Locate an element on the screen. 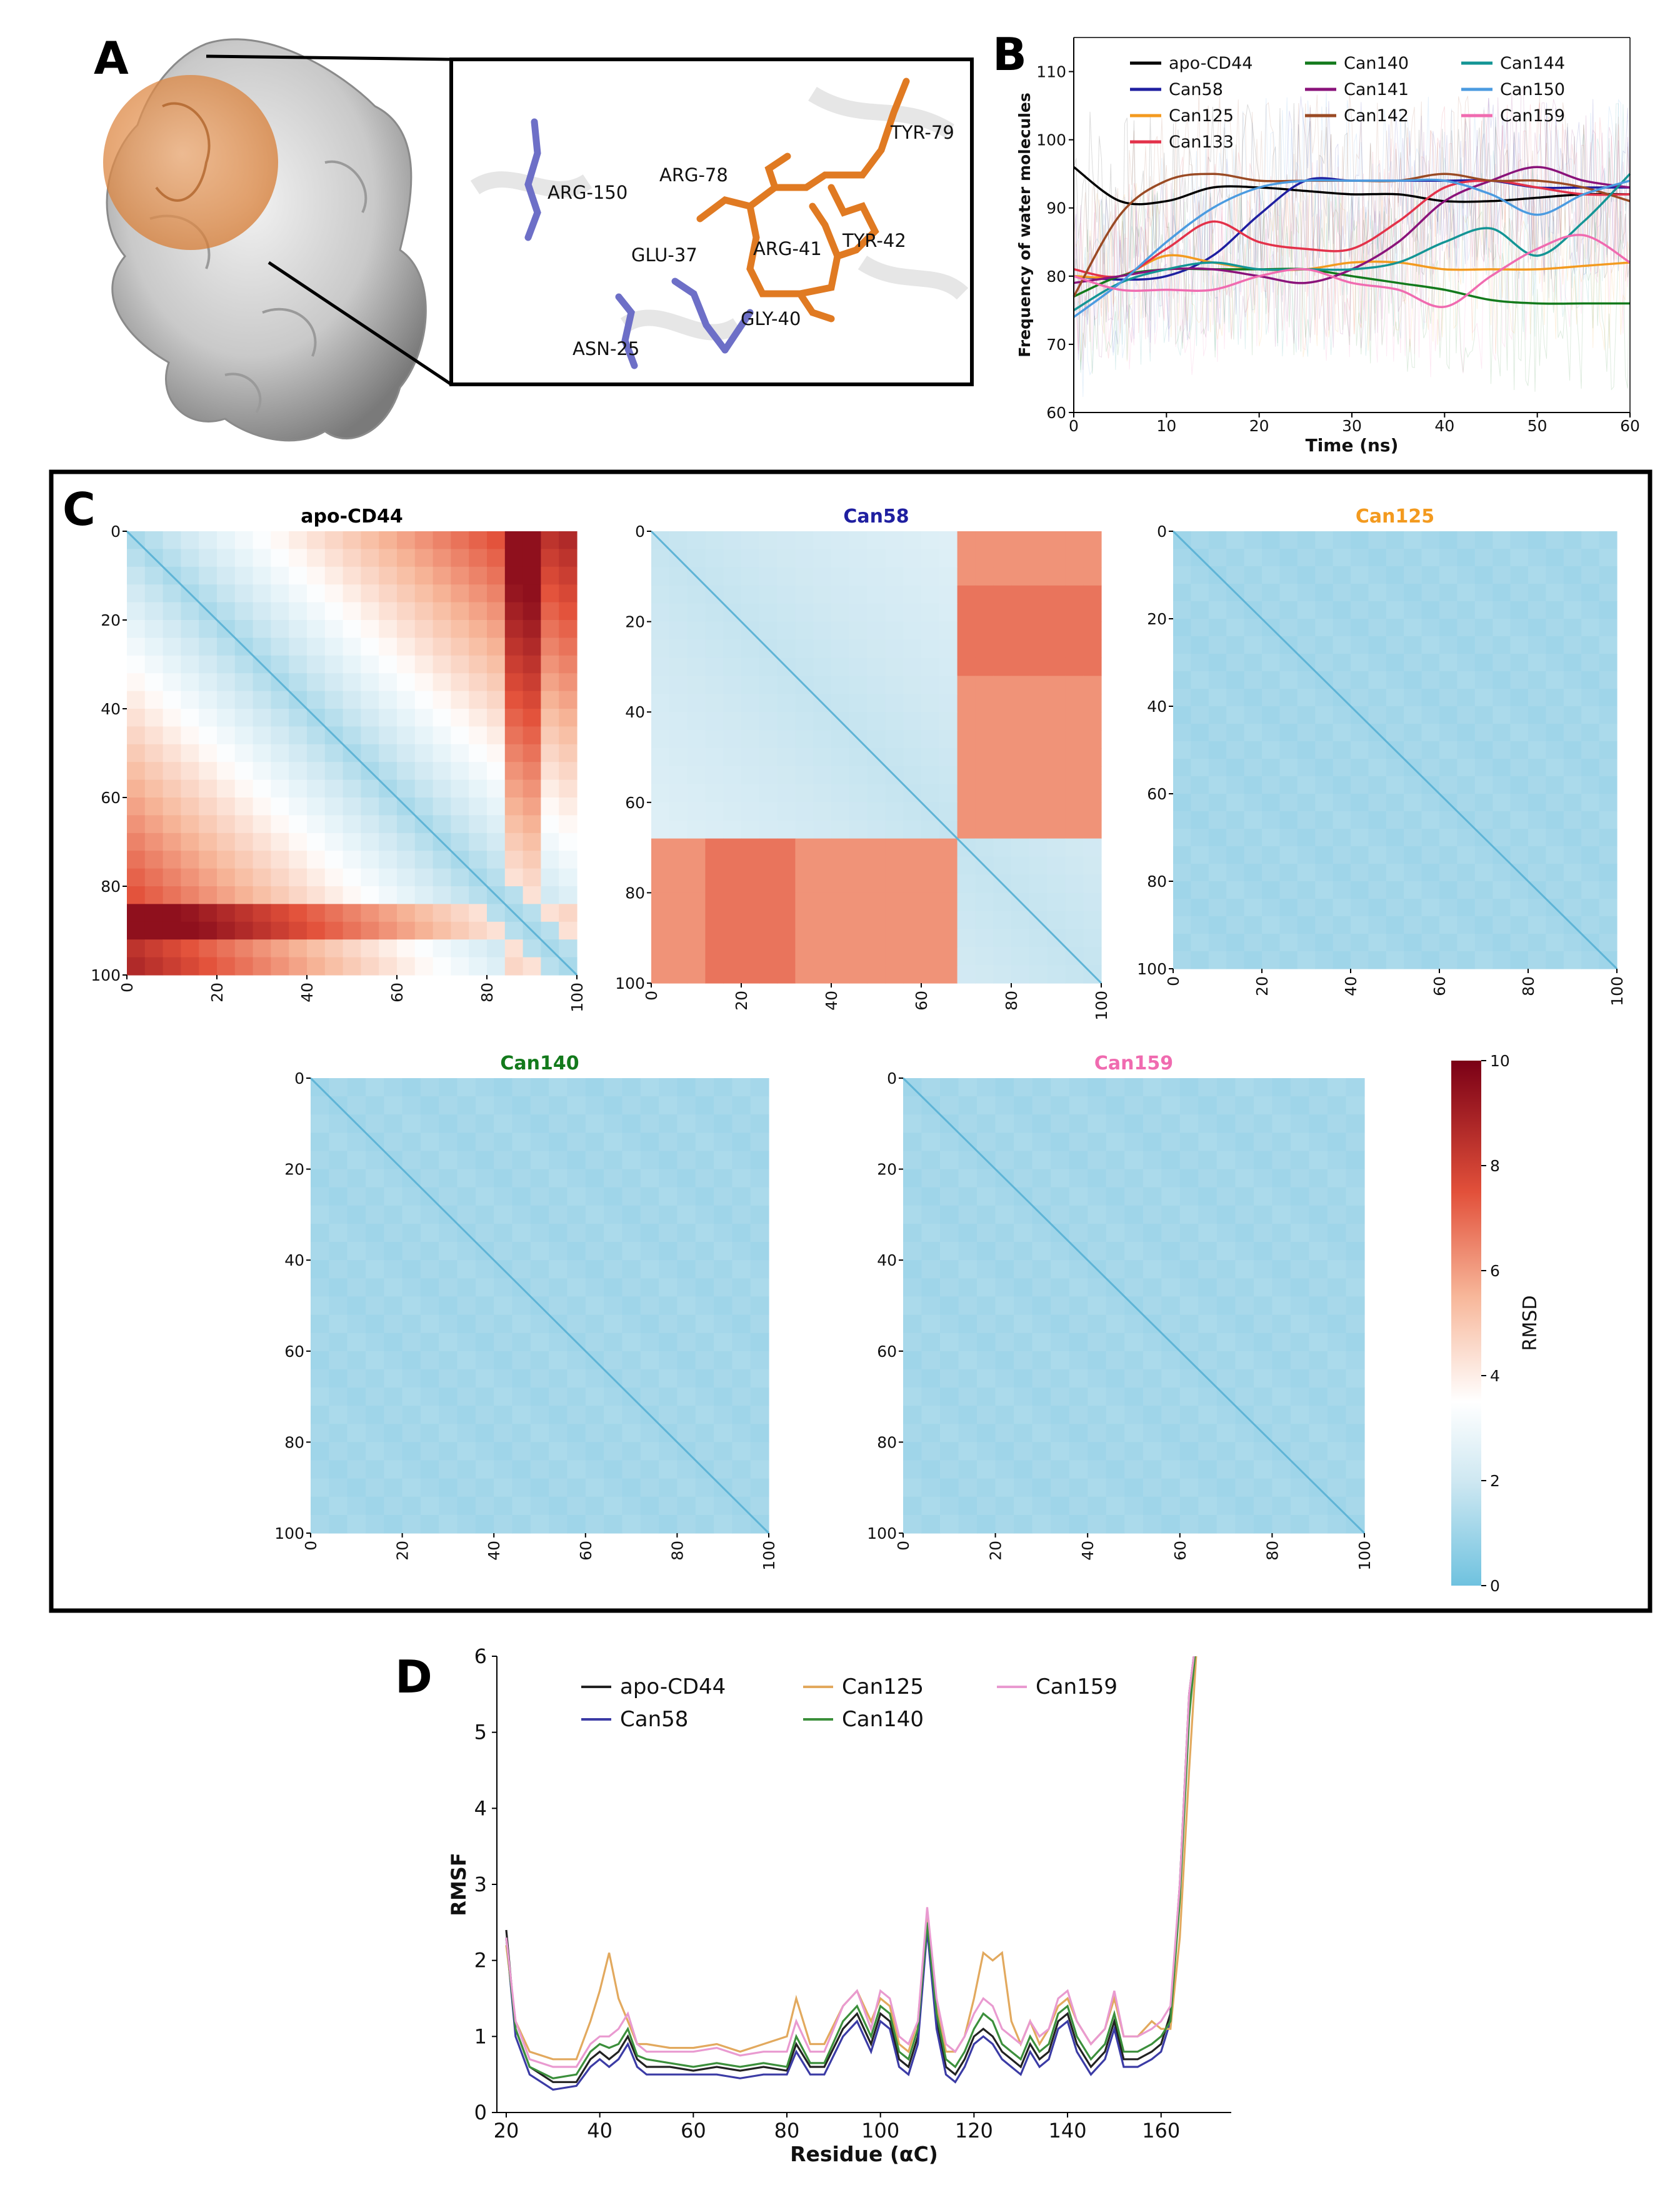 The width and height of the screenshot is (1680, 2190). protein-residue-sticks is located at coordinates (639, 243).